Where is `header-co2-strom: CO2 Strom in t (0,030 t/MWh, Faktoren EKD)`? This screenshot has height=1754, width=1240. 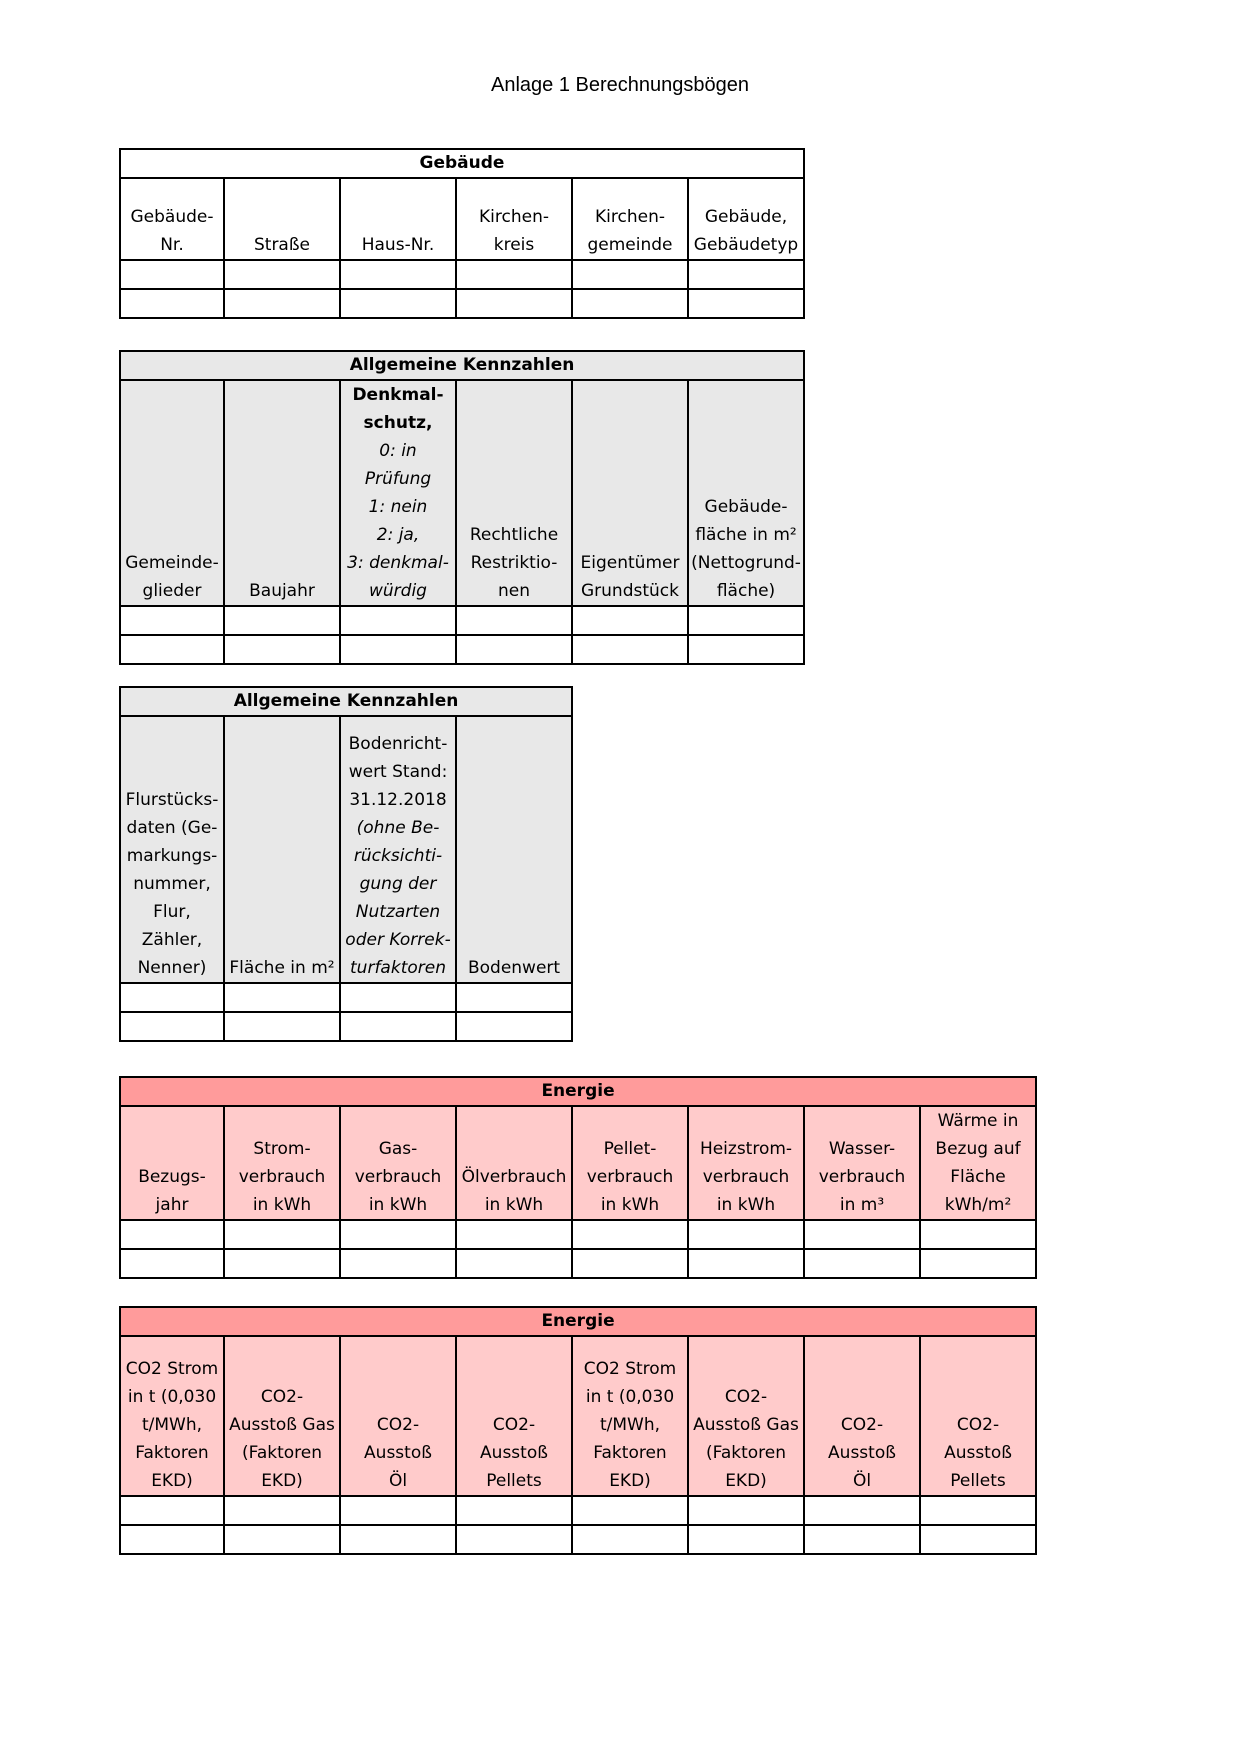 header-co2-strom: CO2 Strom in t (0,030 t/MWh, Faktoren EKD) is located at coordinates (172, 1416).